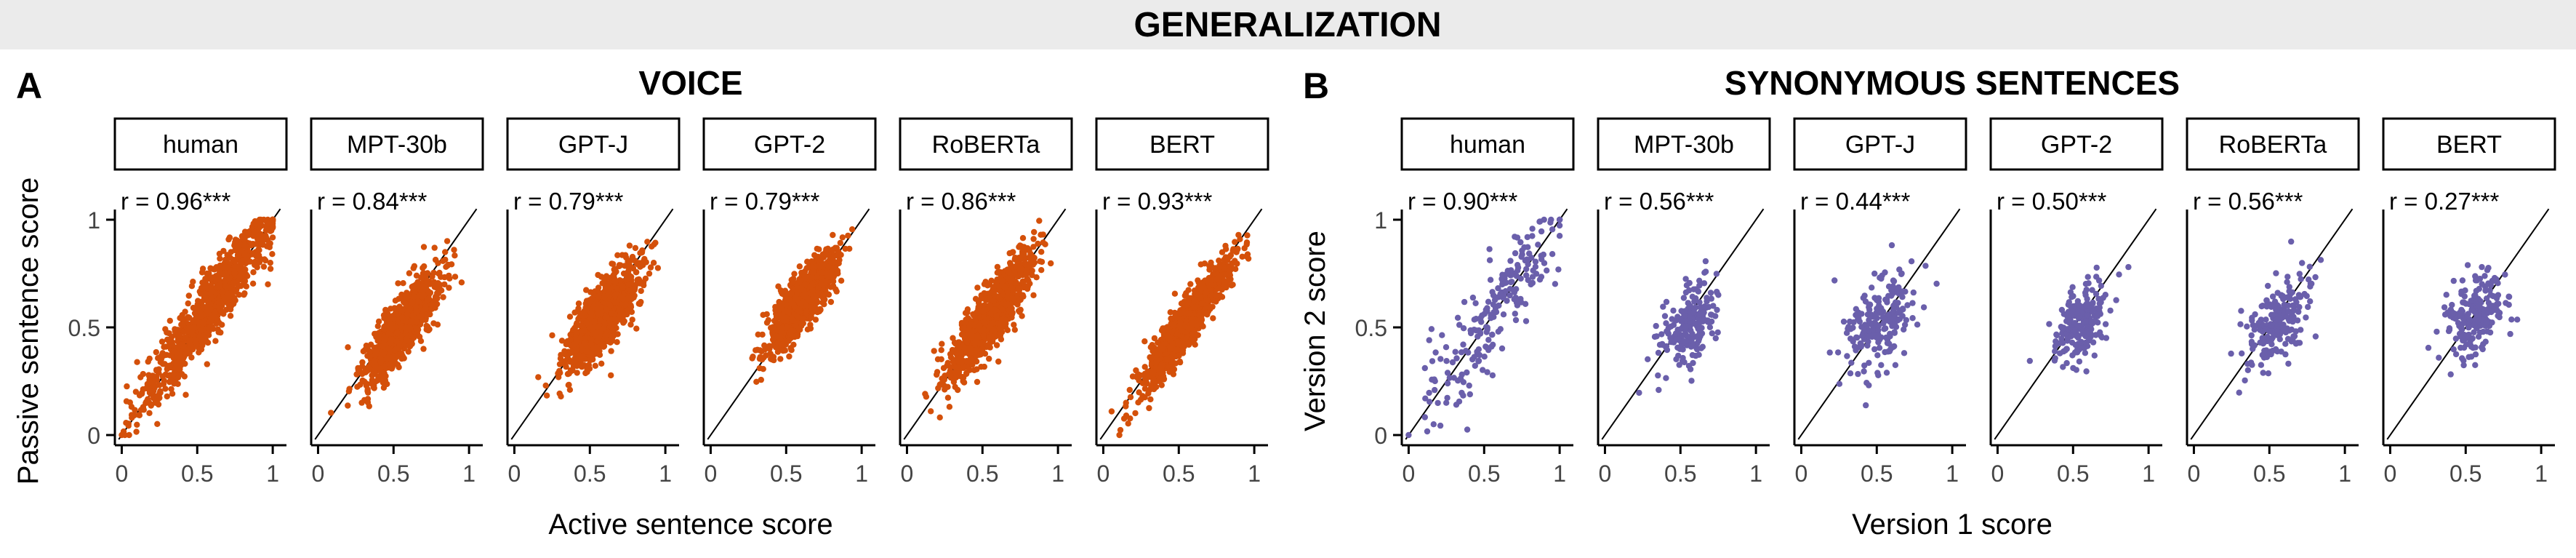 The height and width of the screenshot is (558, 2576). Describe the element at coordinates (765, 201) in the screenshot. I see `correlation-label: r = 0.79***` at that location.